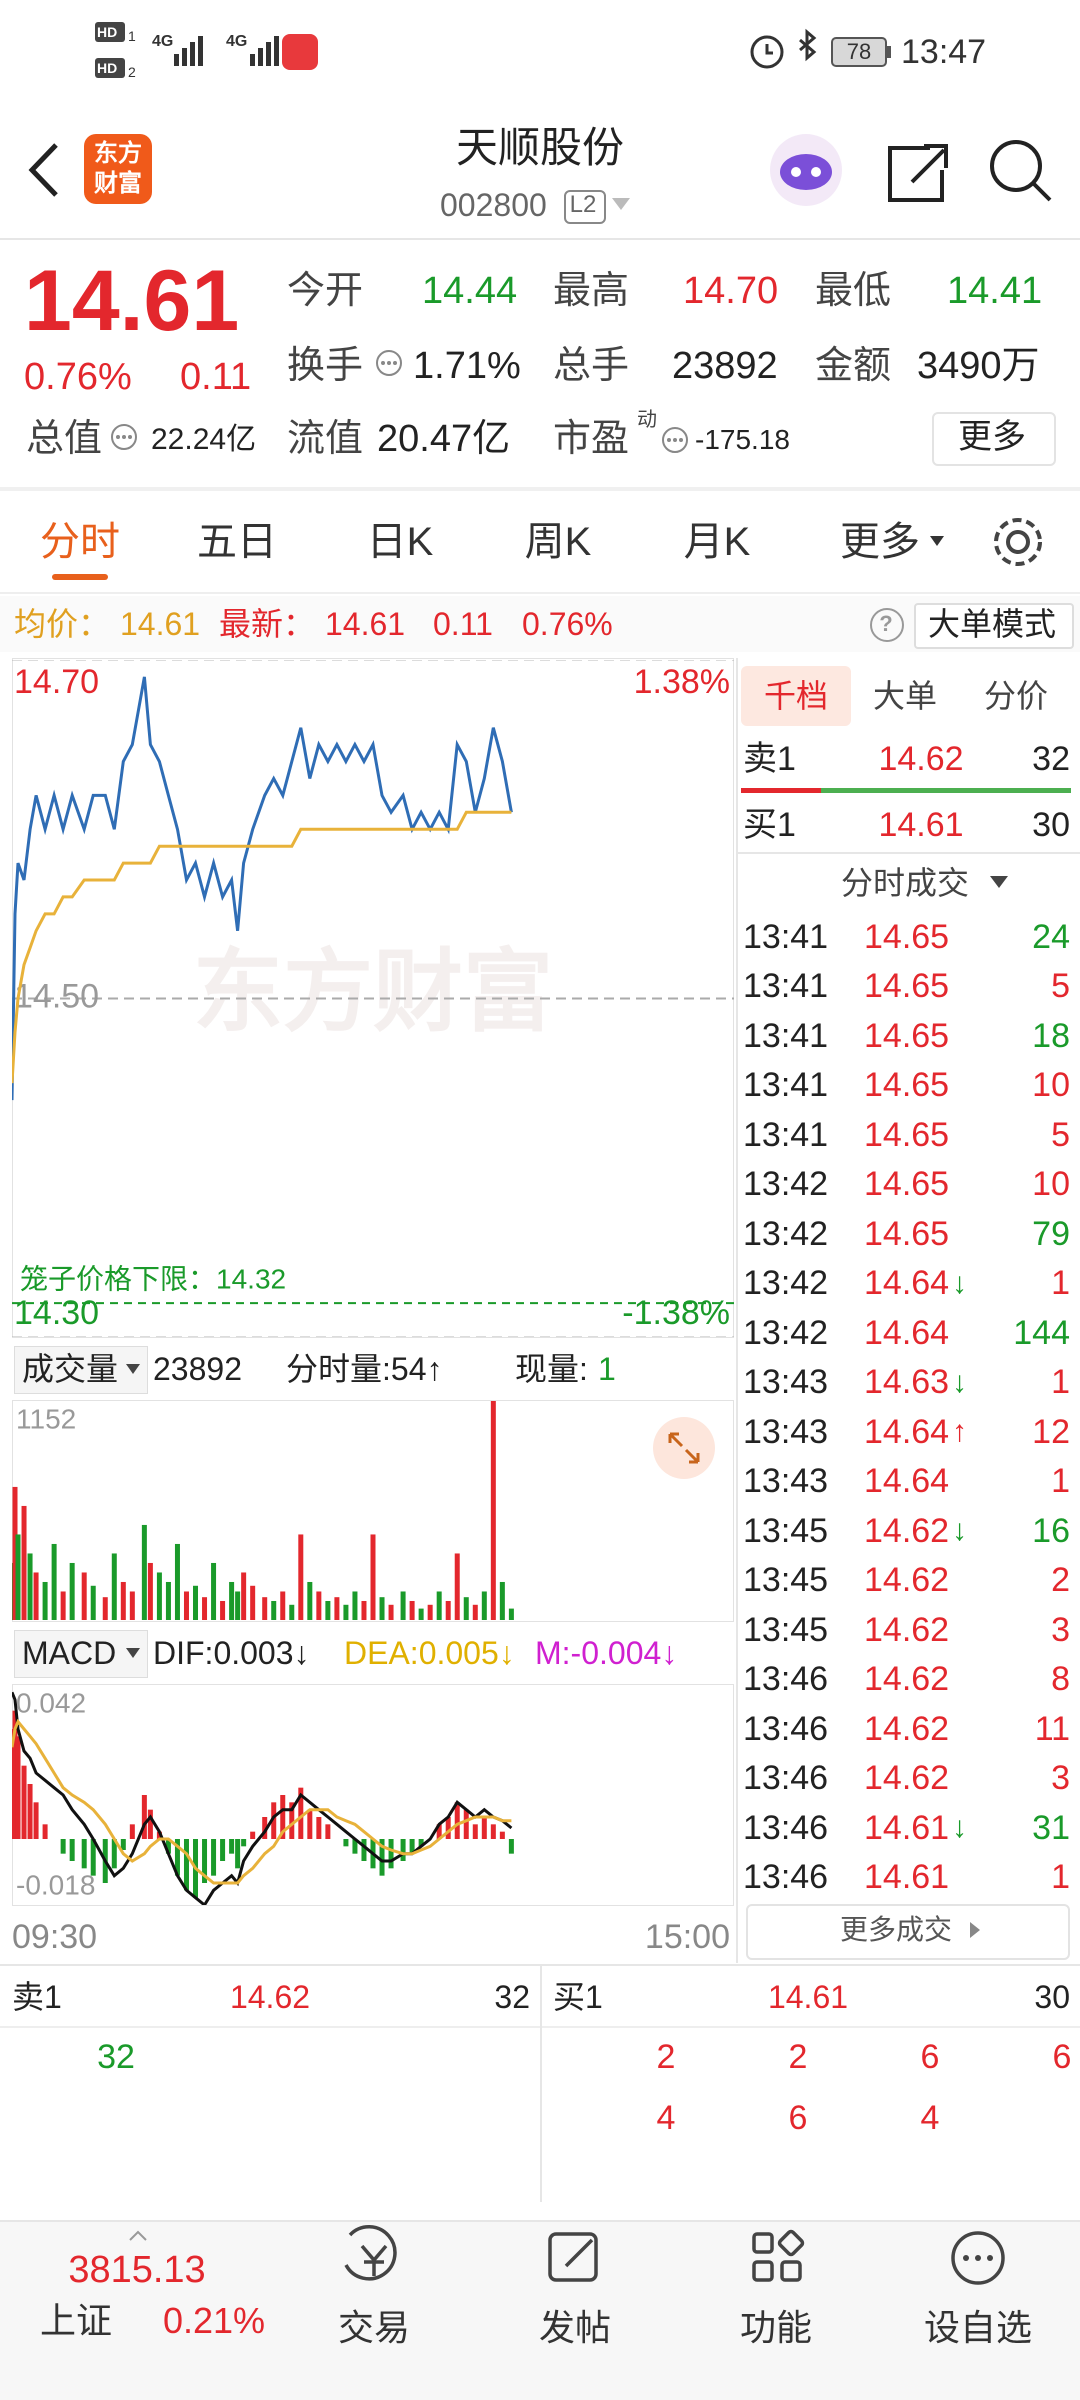  What do you see at coordinates (69, 1652) in the screenshot?
I see `macd-selector: MACD` at bounding box center [69, 1652].